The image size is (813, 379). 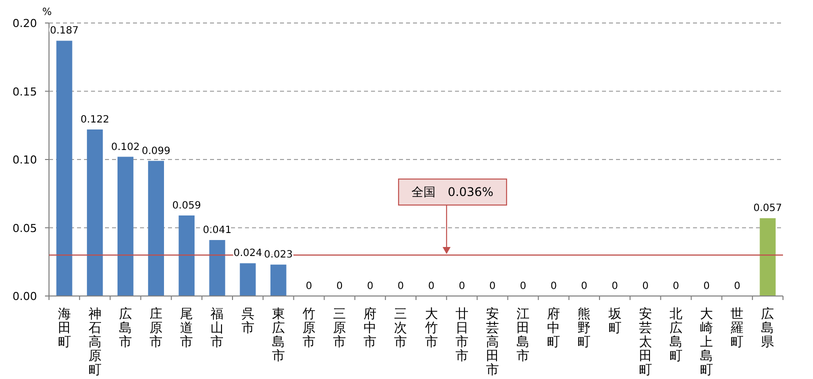 I want to click on x-tick-label: 広島県, so click(x=767, y=328).